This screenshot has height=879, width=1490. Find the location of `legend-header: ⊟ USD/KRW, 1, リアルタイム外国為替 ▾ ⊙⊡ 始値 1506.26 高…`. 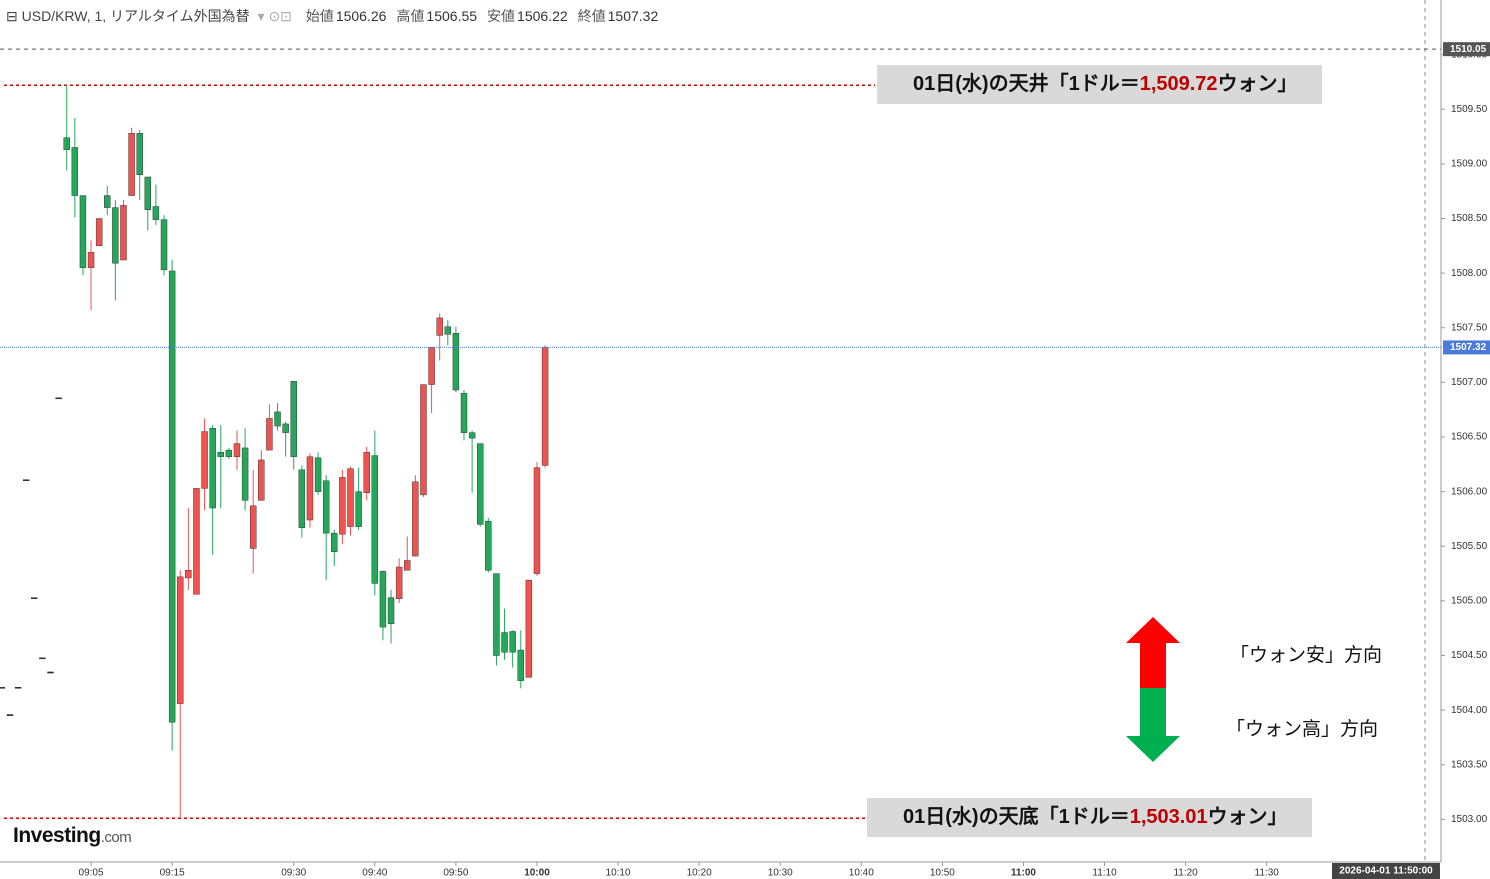

legend-header: ⊟ USD/KRW, 1, リアルタイム外国為替 ▾ ⊙⊡ 始値 1506.26 高… is located at coordinates (337, 16).